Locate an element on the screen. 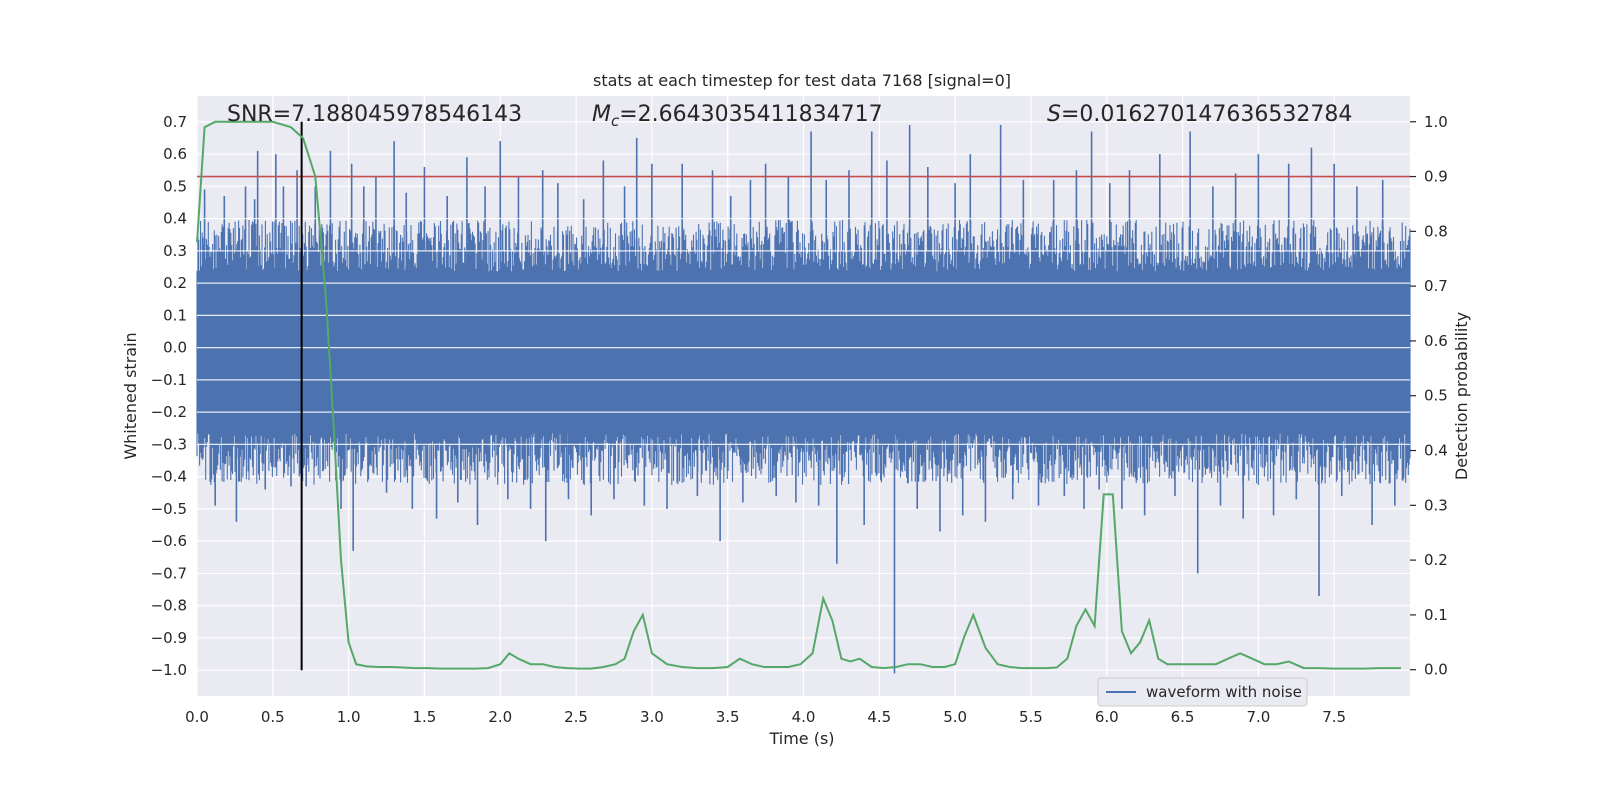 This screenshot has height=800, width=1600. x-tick-label: 4.5 is located at coordinates (879, 717).